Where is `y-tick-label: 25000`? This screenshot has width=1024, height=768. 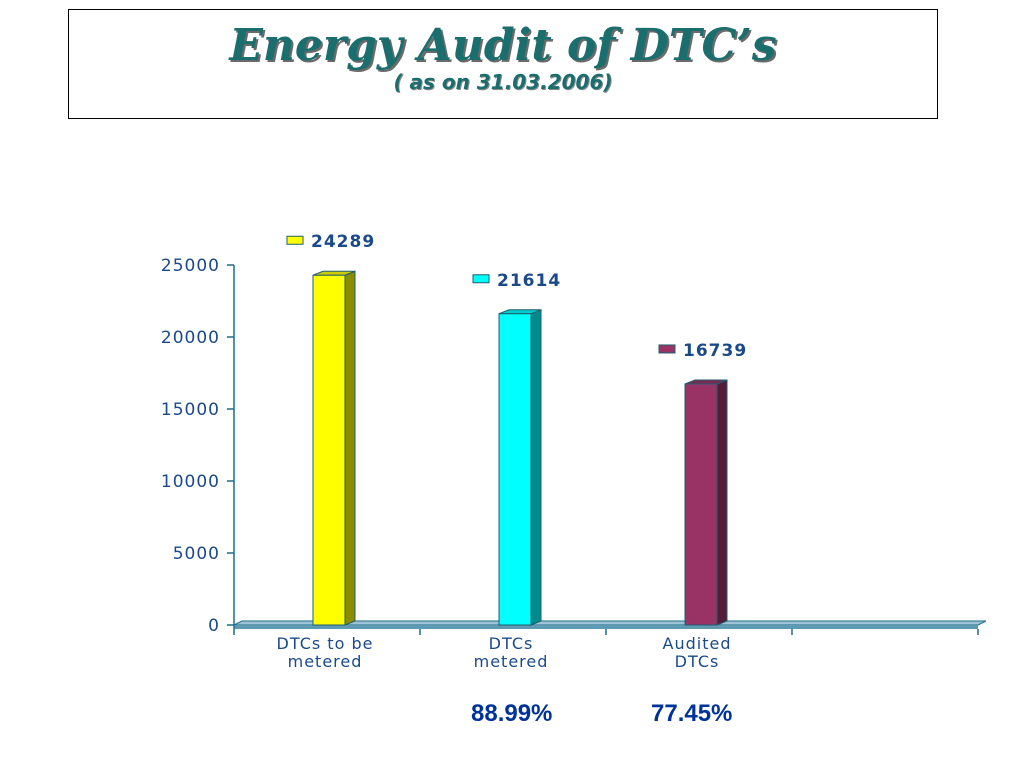
y-tick-label: 25000 is located at coordinates (190, 266).